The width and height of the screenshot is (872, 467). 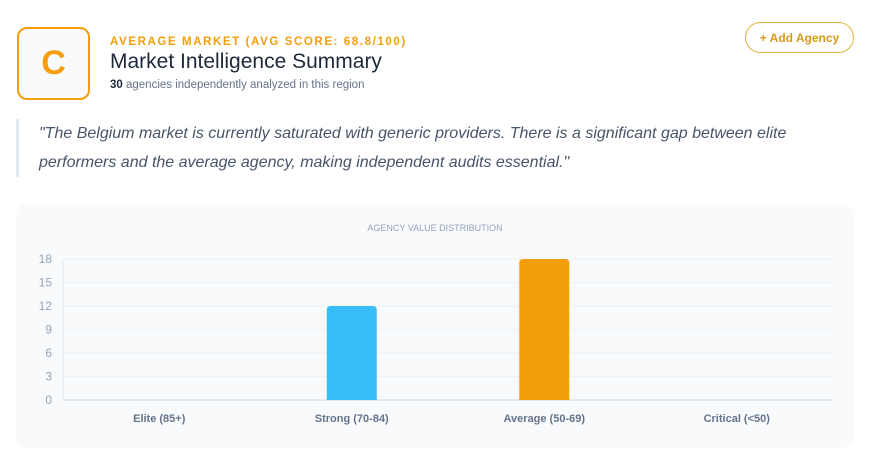 I want to click on y-tick-label: 3, so click(x=48, y=377).